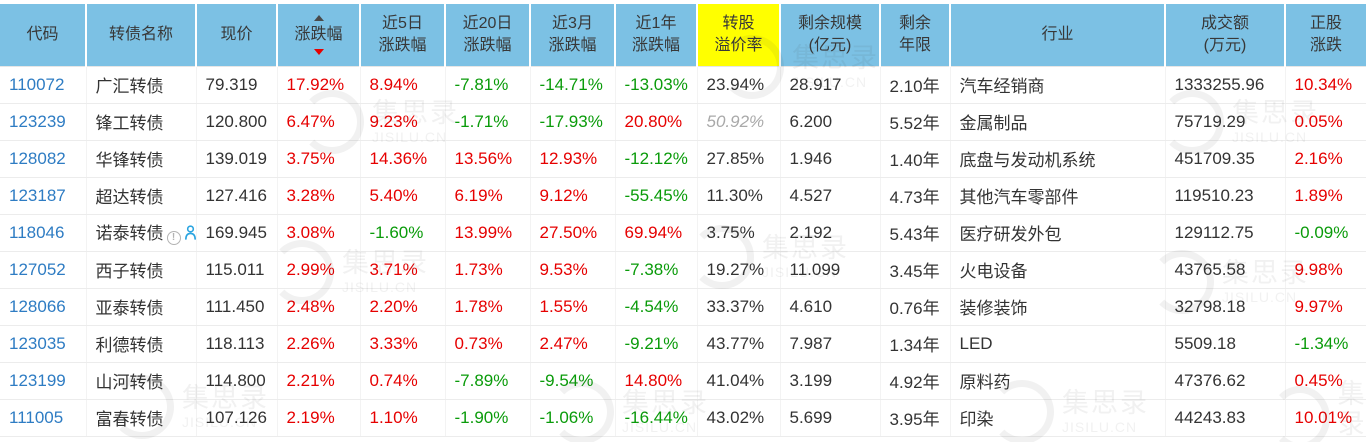 Image resolution: width=1366 pixels, height=442 pixels. Describe the element at coordinates (129, 382) in the screenshot. I see `cell-value: 山河转债` at that location.